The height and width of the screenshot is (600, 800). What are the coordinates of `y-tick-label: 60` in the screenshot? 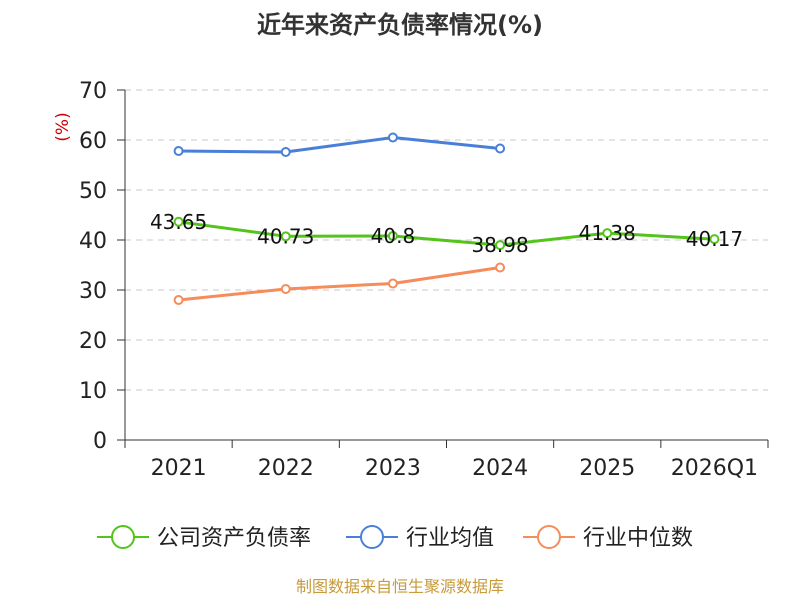 It's located at (93, 141).